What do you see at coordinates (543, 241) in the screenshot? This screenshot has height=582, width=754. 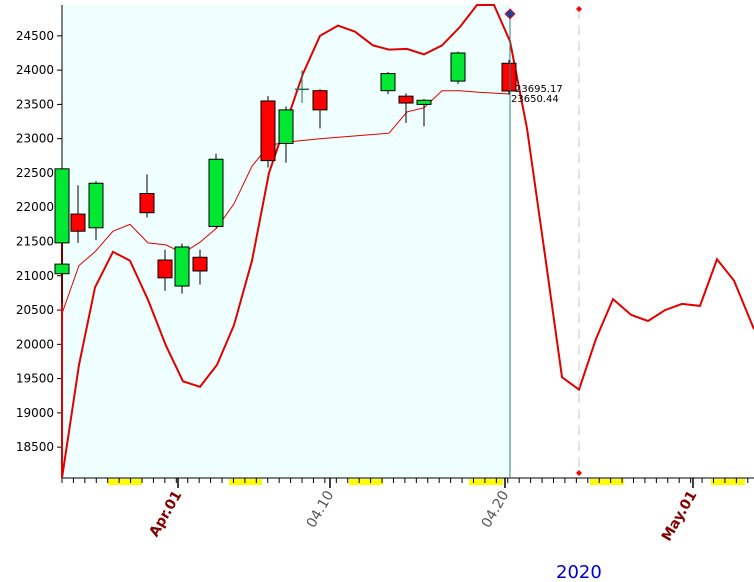 I see `markers` at bounding box center [543, 241].